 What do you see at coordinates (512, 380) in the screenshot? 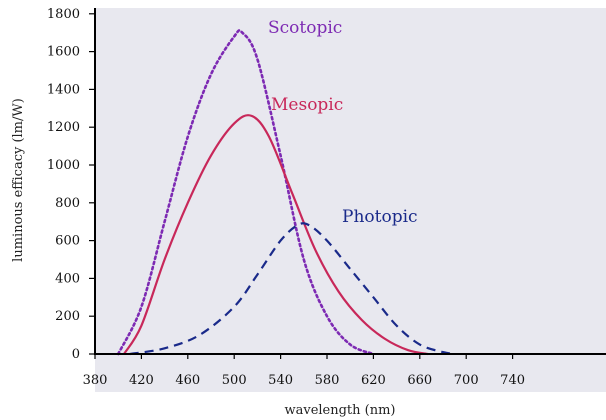
I see `x-tick-label: 740` at bounding box center [512, 380].